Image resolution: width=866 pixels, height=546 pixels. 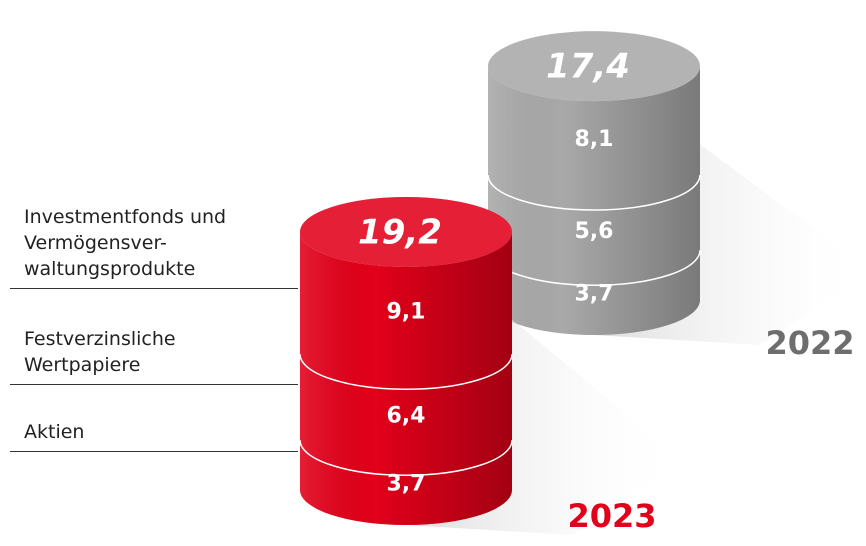 What do you see at coordinates (406, 416) in the screenshot?
I see `segment-label: 6,4` at bounding box center [406, 416].